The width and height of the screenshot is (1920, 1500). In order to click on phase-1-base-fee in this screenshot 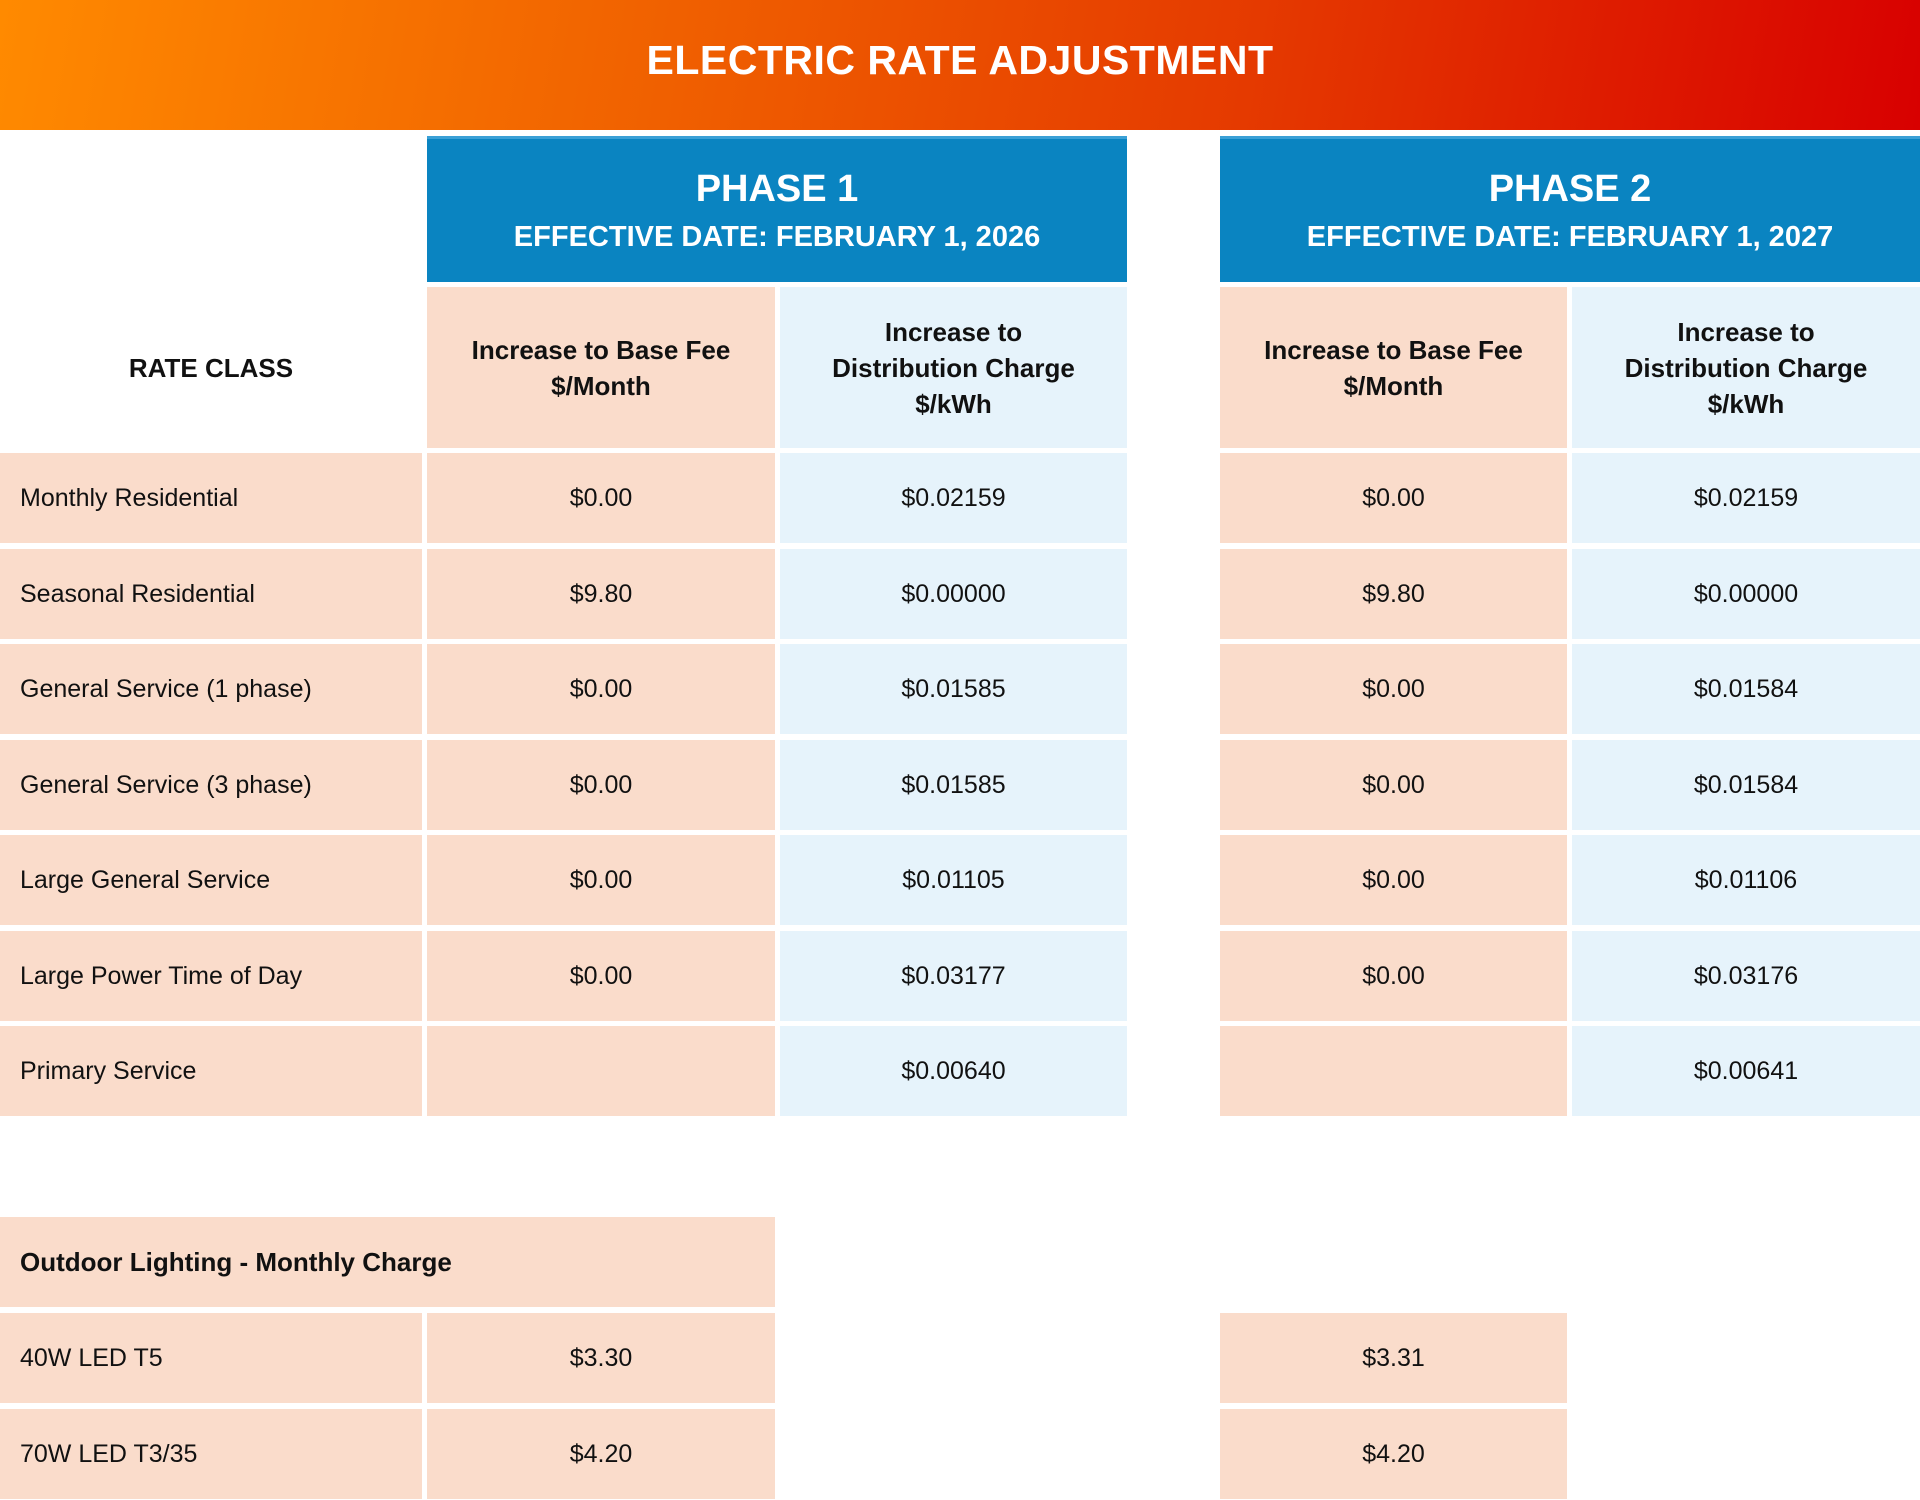, I will do `click(601, 1071)`.